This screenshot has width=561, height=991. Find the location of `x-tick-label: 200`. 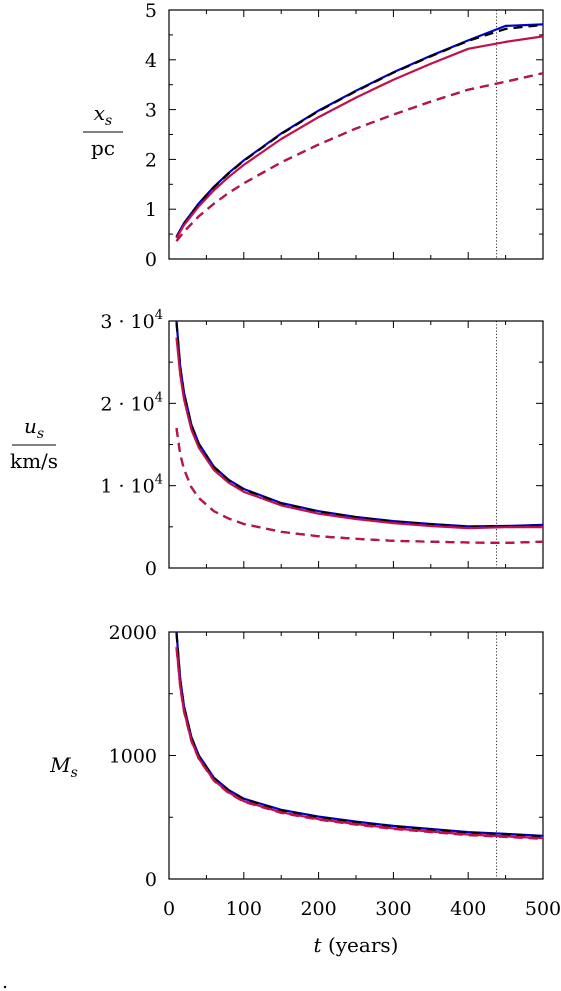

x-tick-label: 200 is located at coordinates (318, 909).